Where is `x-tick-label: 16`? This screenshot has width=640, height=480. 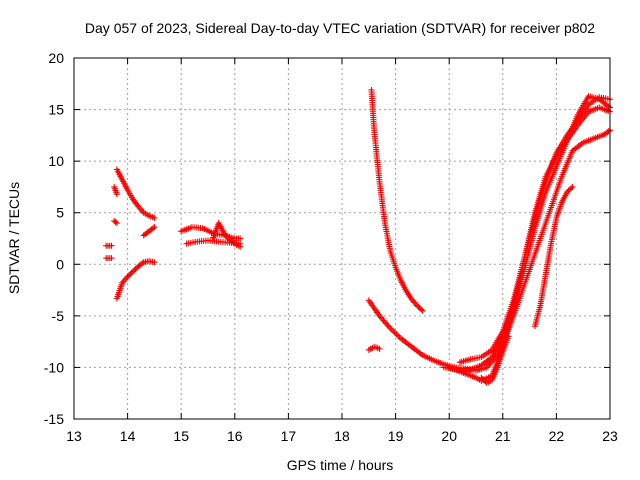 x-tick-label: 16 is located at coordinates (235, 436).